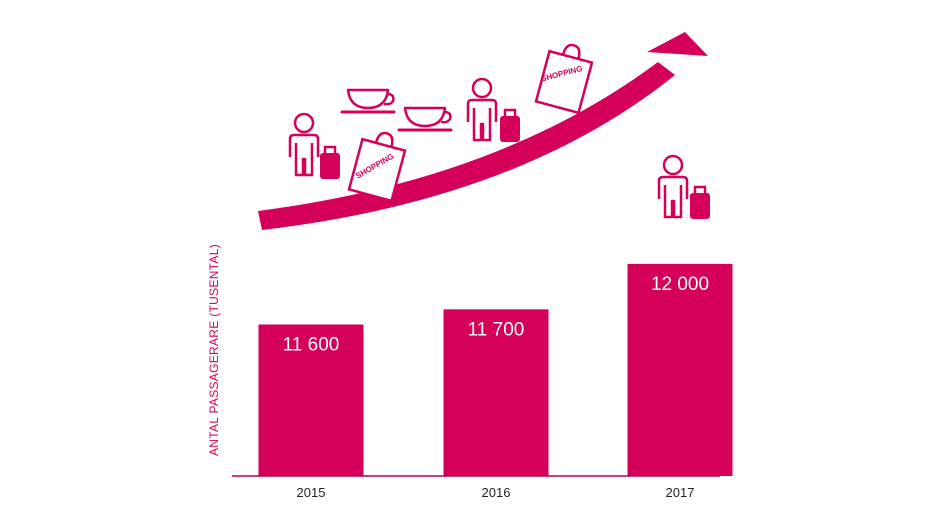 This screenshot has height=529, width=940. Describe the element at coordinates (311, 344) in the screenshot. I see `value-label-2015: 11 600` at that location.